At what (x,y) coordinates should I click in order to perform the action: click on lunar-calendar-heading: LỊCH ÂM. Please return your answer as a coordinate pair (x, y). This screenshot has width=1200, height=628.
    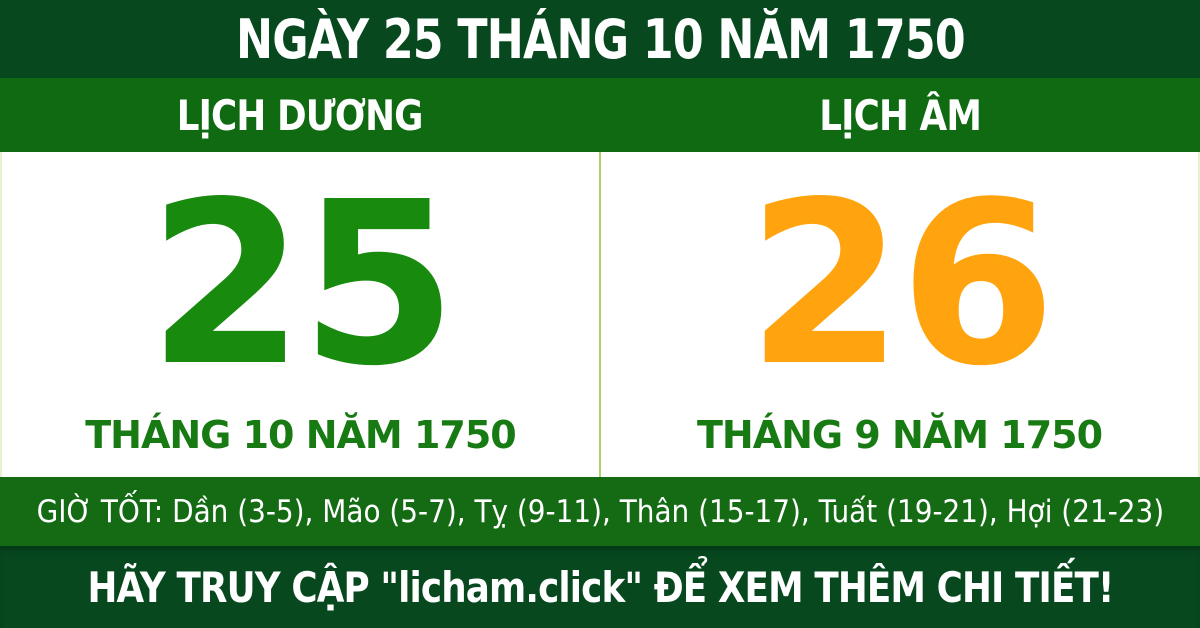
    Looking at the image, I should click on (900, 115).